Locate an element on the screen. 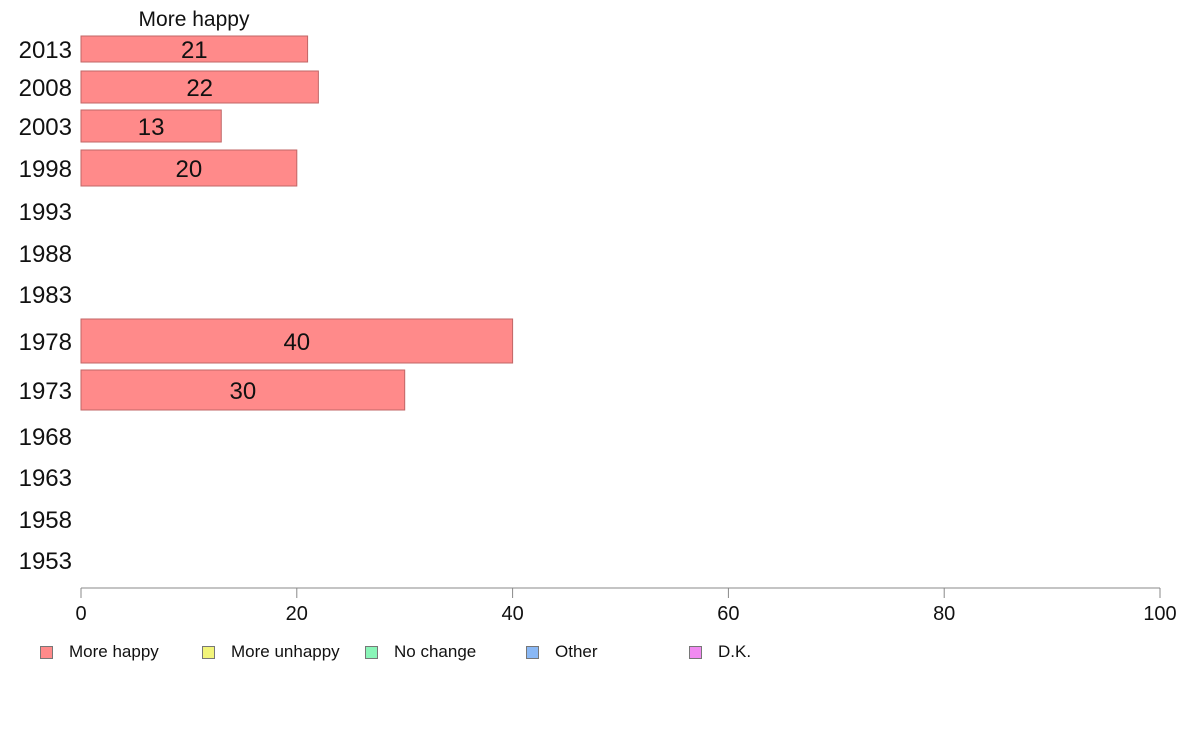 The height and width of the screenshot is (736, 1188). y-tick-label-1963: 1963 is located at coordinates (45, 478).